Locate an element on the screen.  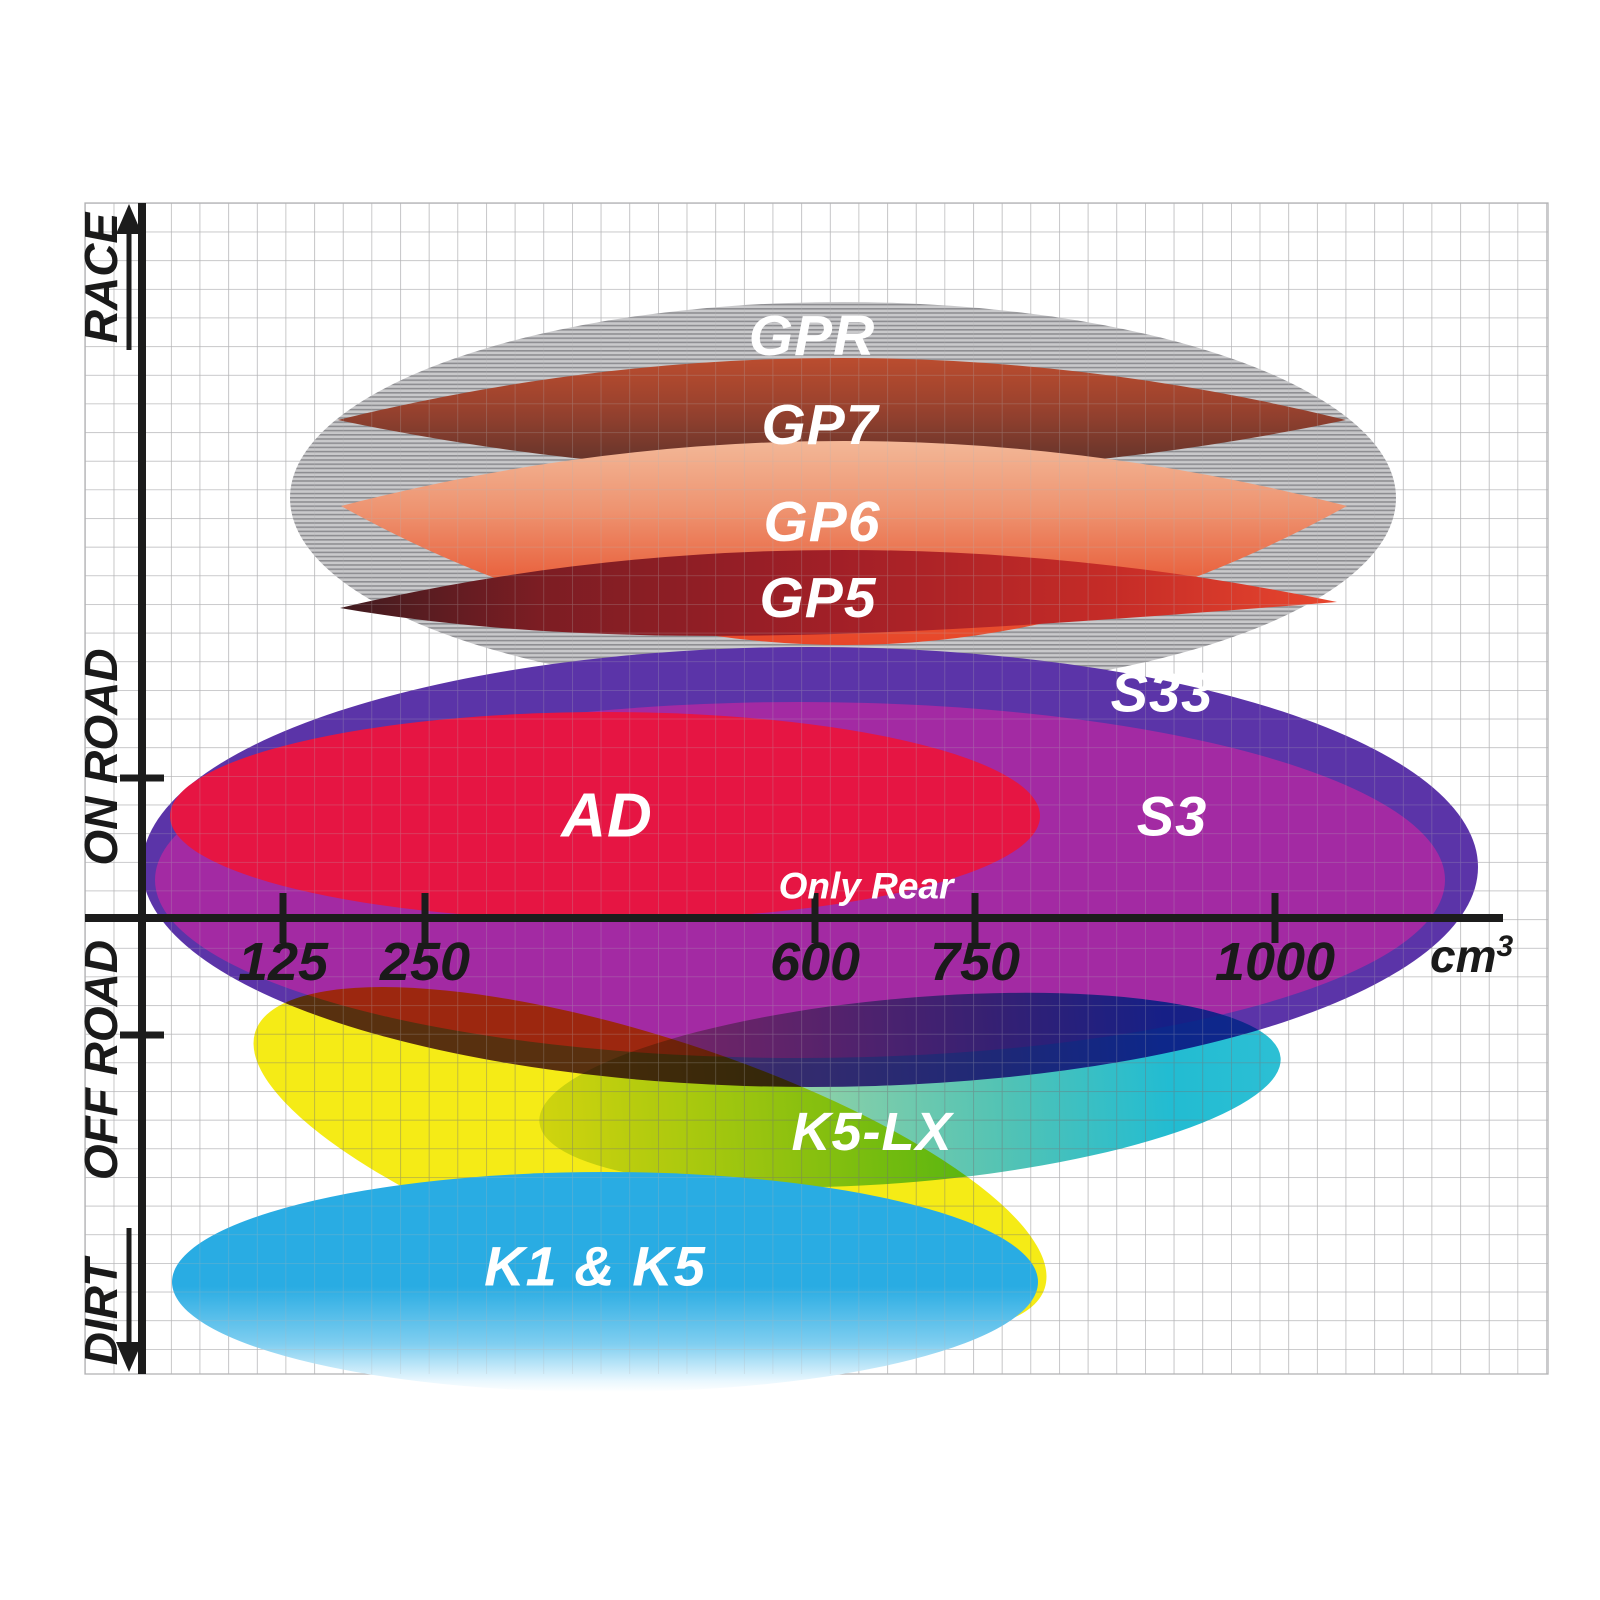
region-label-gp5: GP5 is located at coordinates (817, 598).